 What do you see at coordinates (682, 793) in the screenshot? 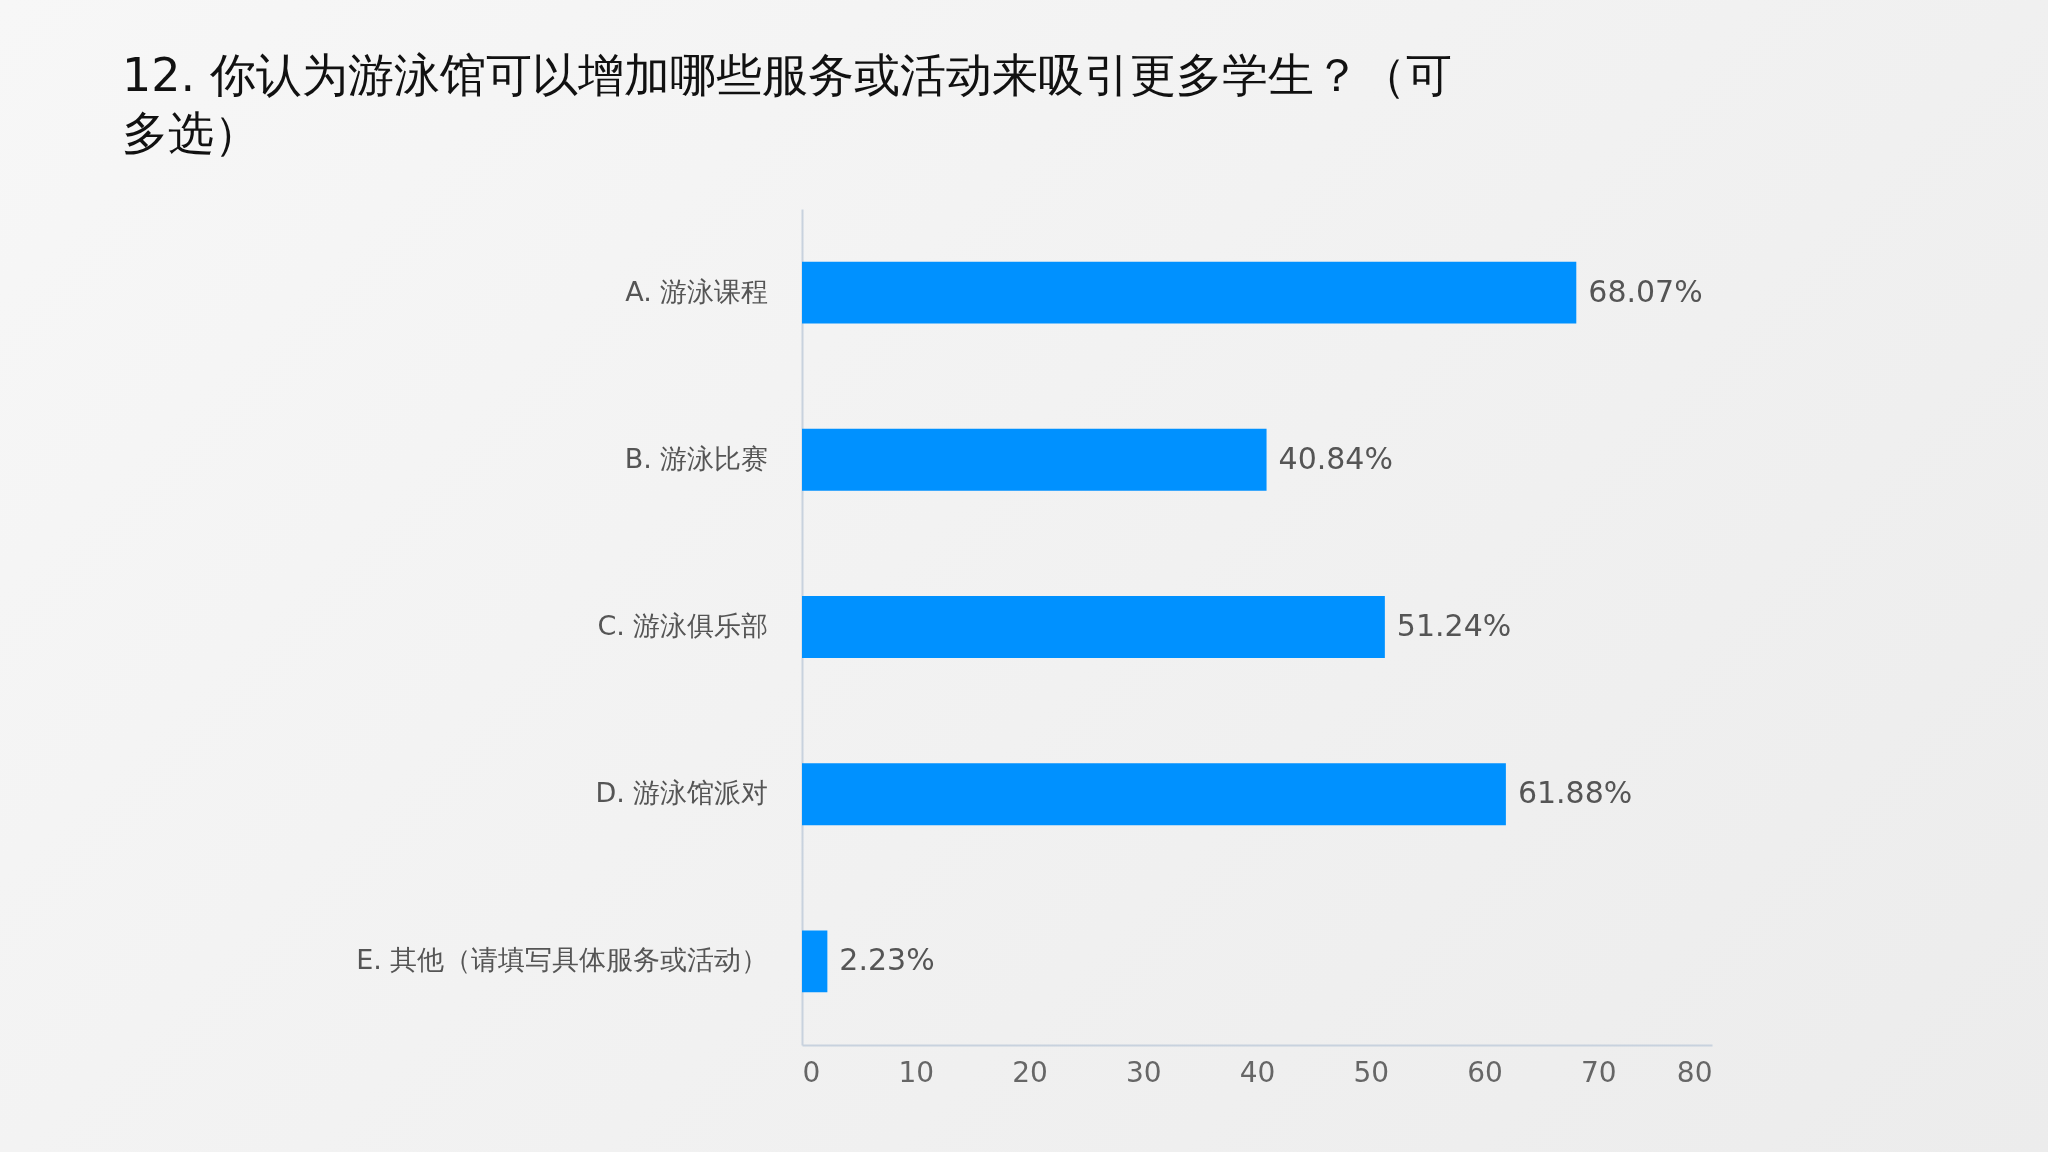
I see `y-tick-label: D. 游泳馆派对` at bounding box center [682, 793].